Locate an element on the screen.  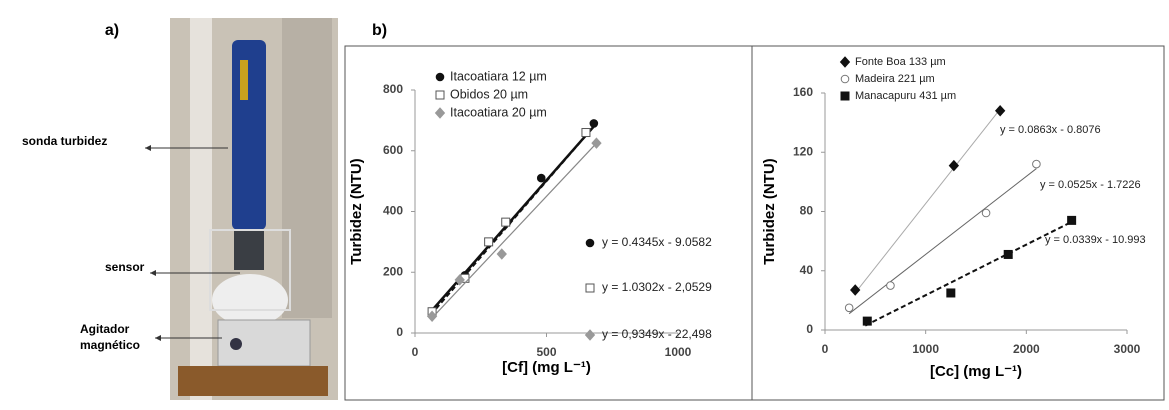
legend-label: Madeira 221 µm is located at coordinates (895, 79).